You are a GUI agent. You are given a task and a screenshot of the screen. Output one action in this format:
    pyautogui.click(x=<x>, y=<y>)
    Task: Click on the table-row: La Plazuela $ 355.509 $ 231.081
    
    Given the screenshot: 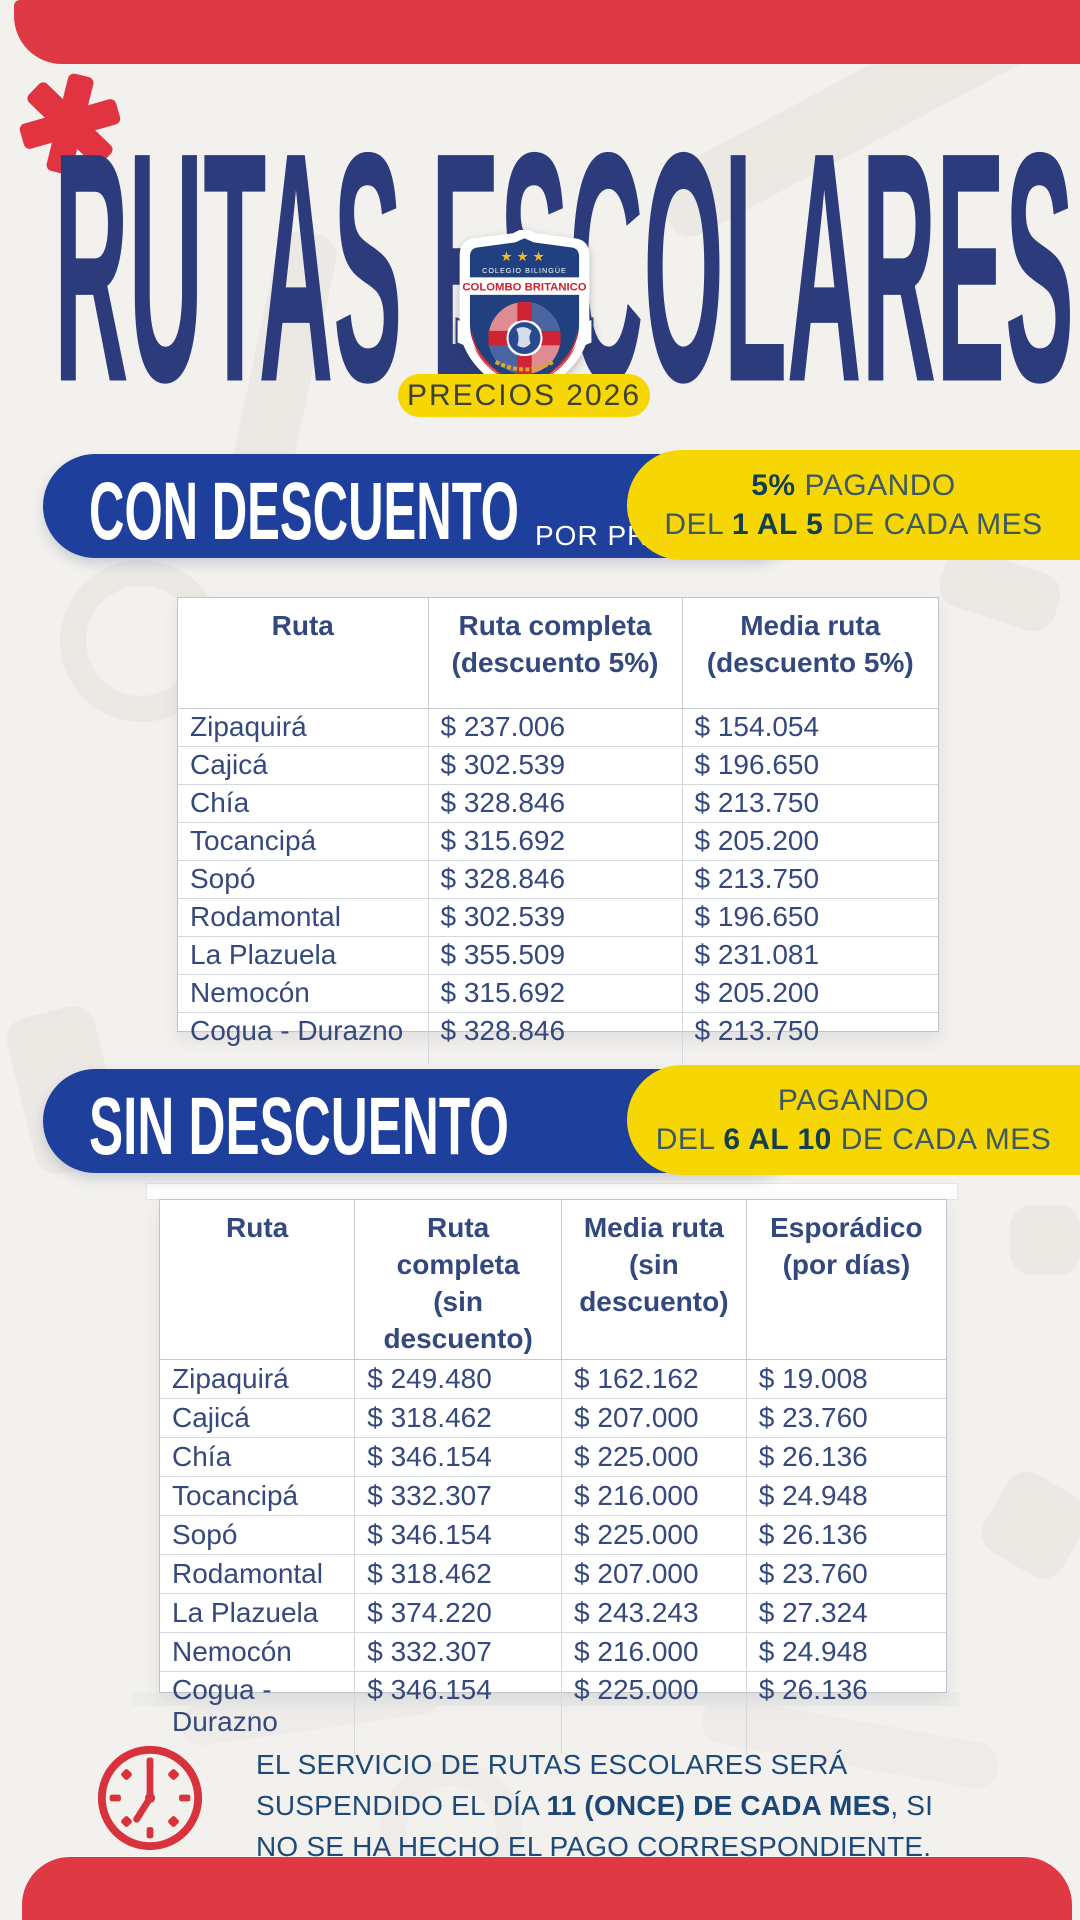 What is the action you would take?
    pyautogui.click(x=558, y=955)
    